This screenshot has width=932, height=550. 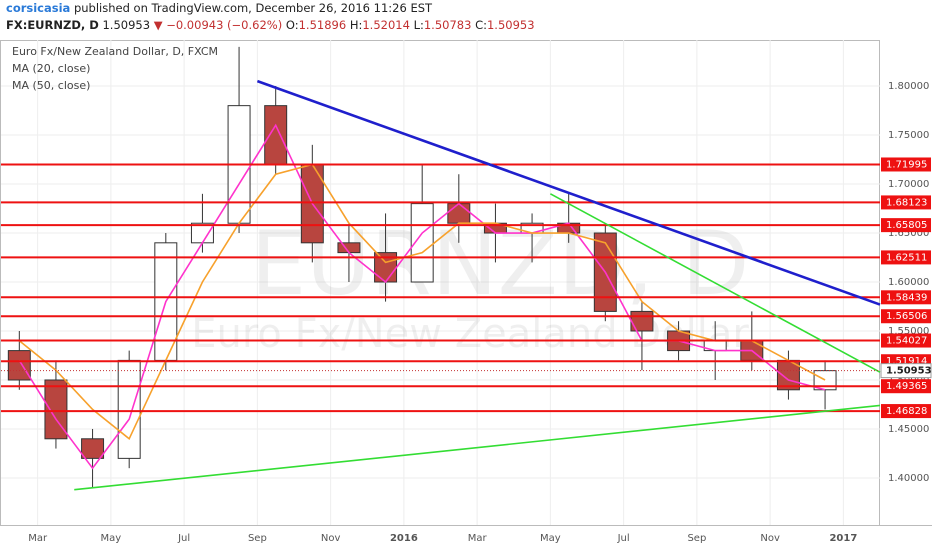 I want to click on level-label: 1.49365, so click(x=906, y=386).